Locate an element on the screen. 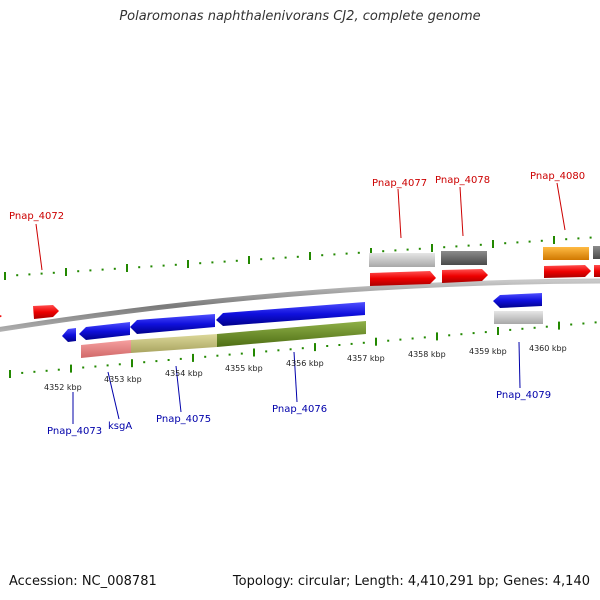  scale-label: 4357 kbp is located at coordinates (366, 358).